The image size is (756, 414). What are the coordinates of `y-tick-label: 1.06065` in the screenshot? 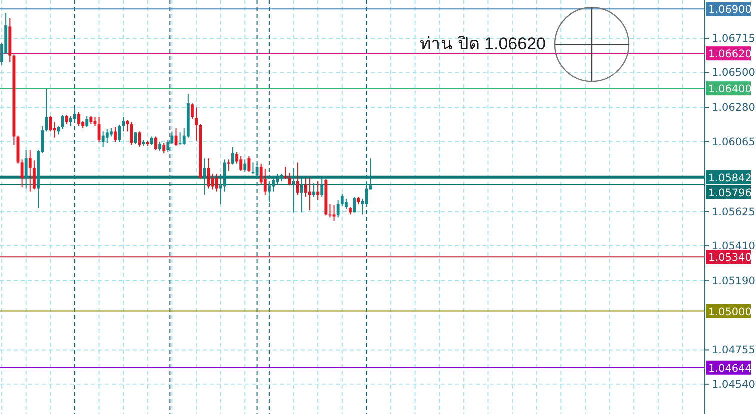 It's located at (734, 142).